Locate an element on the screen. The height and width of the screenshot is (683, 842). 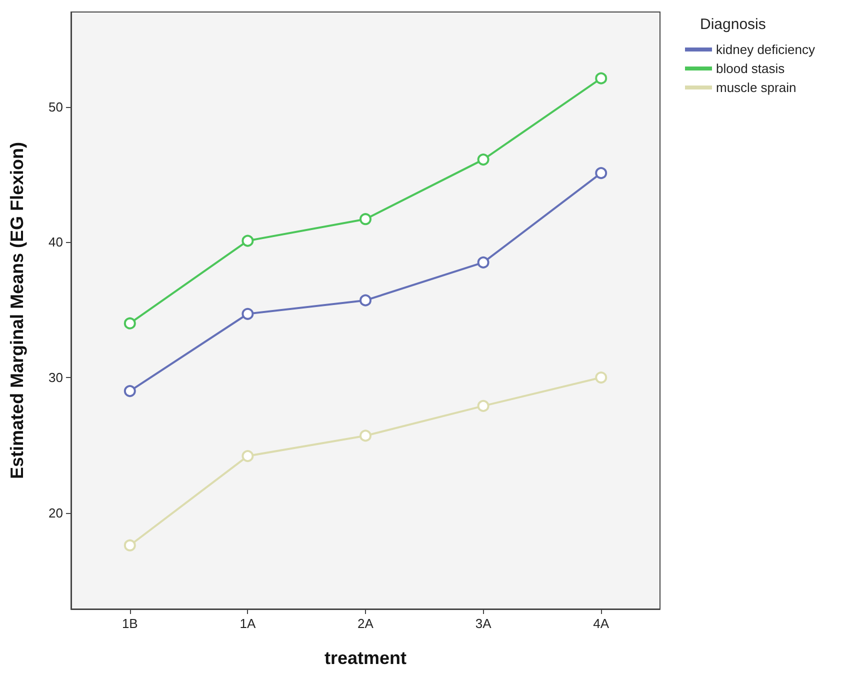
x-tick-label: 1B is located at coordinates (130, 623).